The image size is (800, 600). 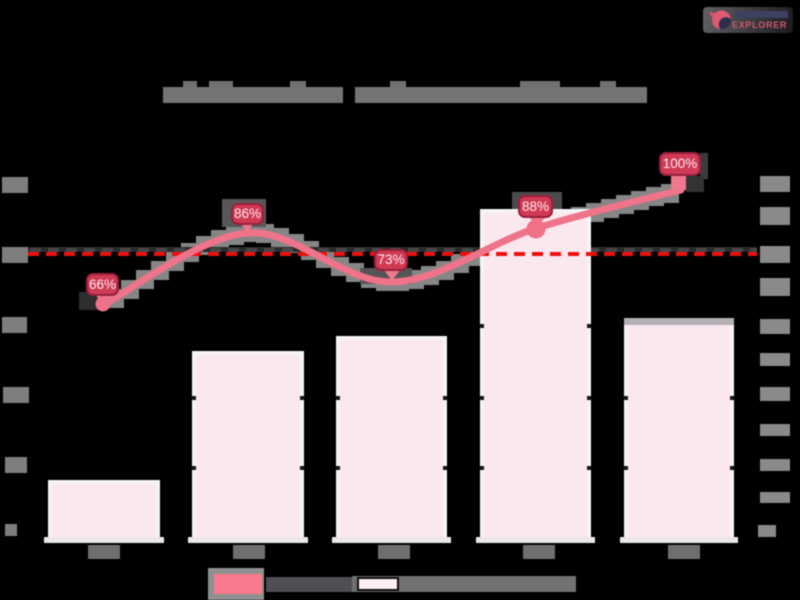 What do you see at coordinates (759, 25) in the screenshot?
I see `svg-text: EXPLORER` at bounding box center [759, 25].